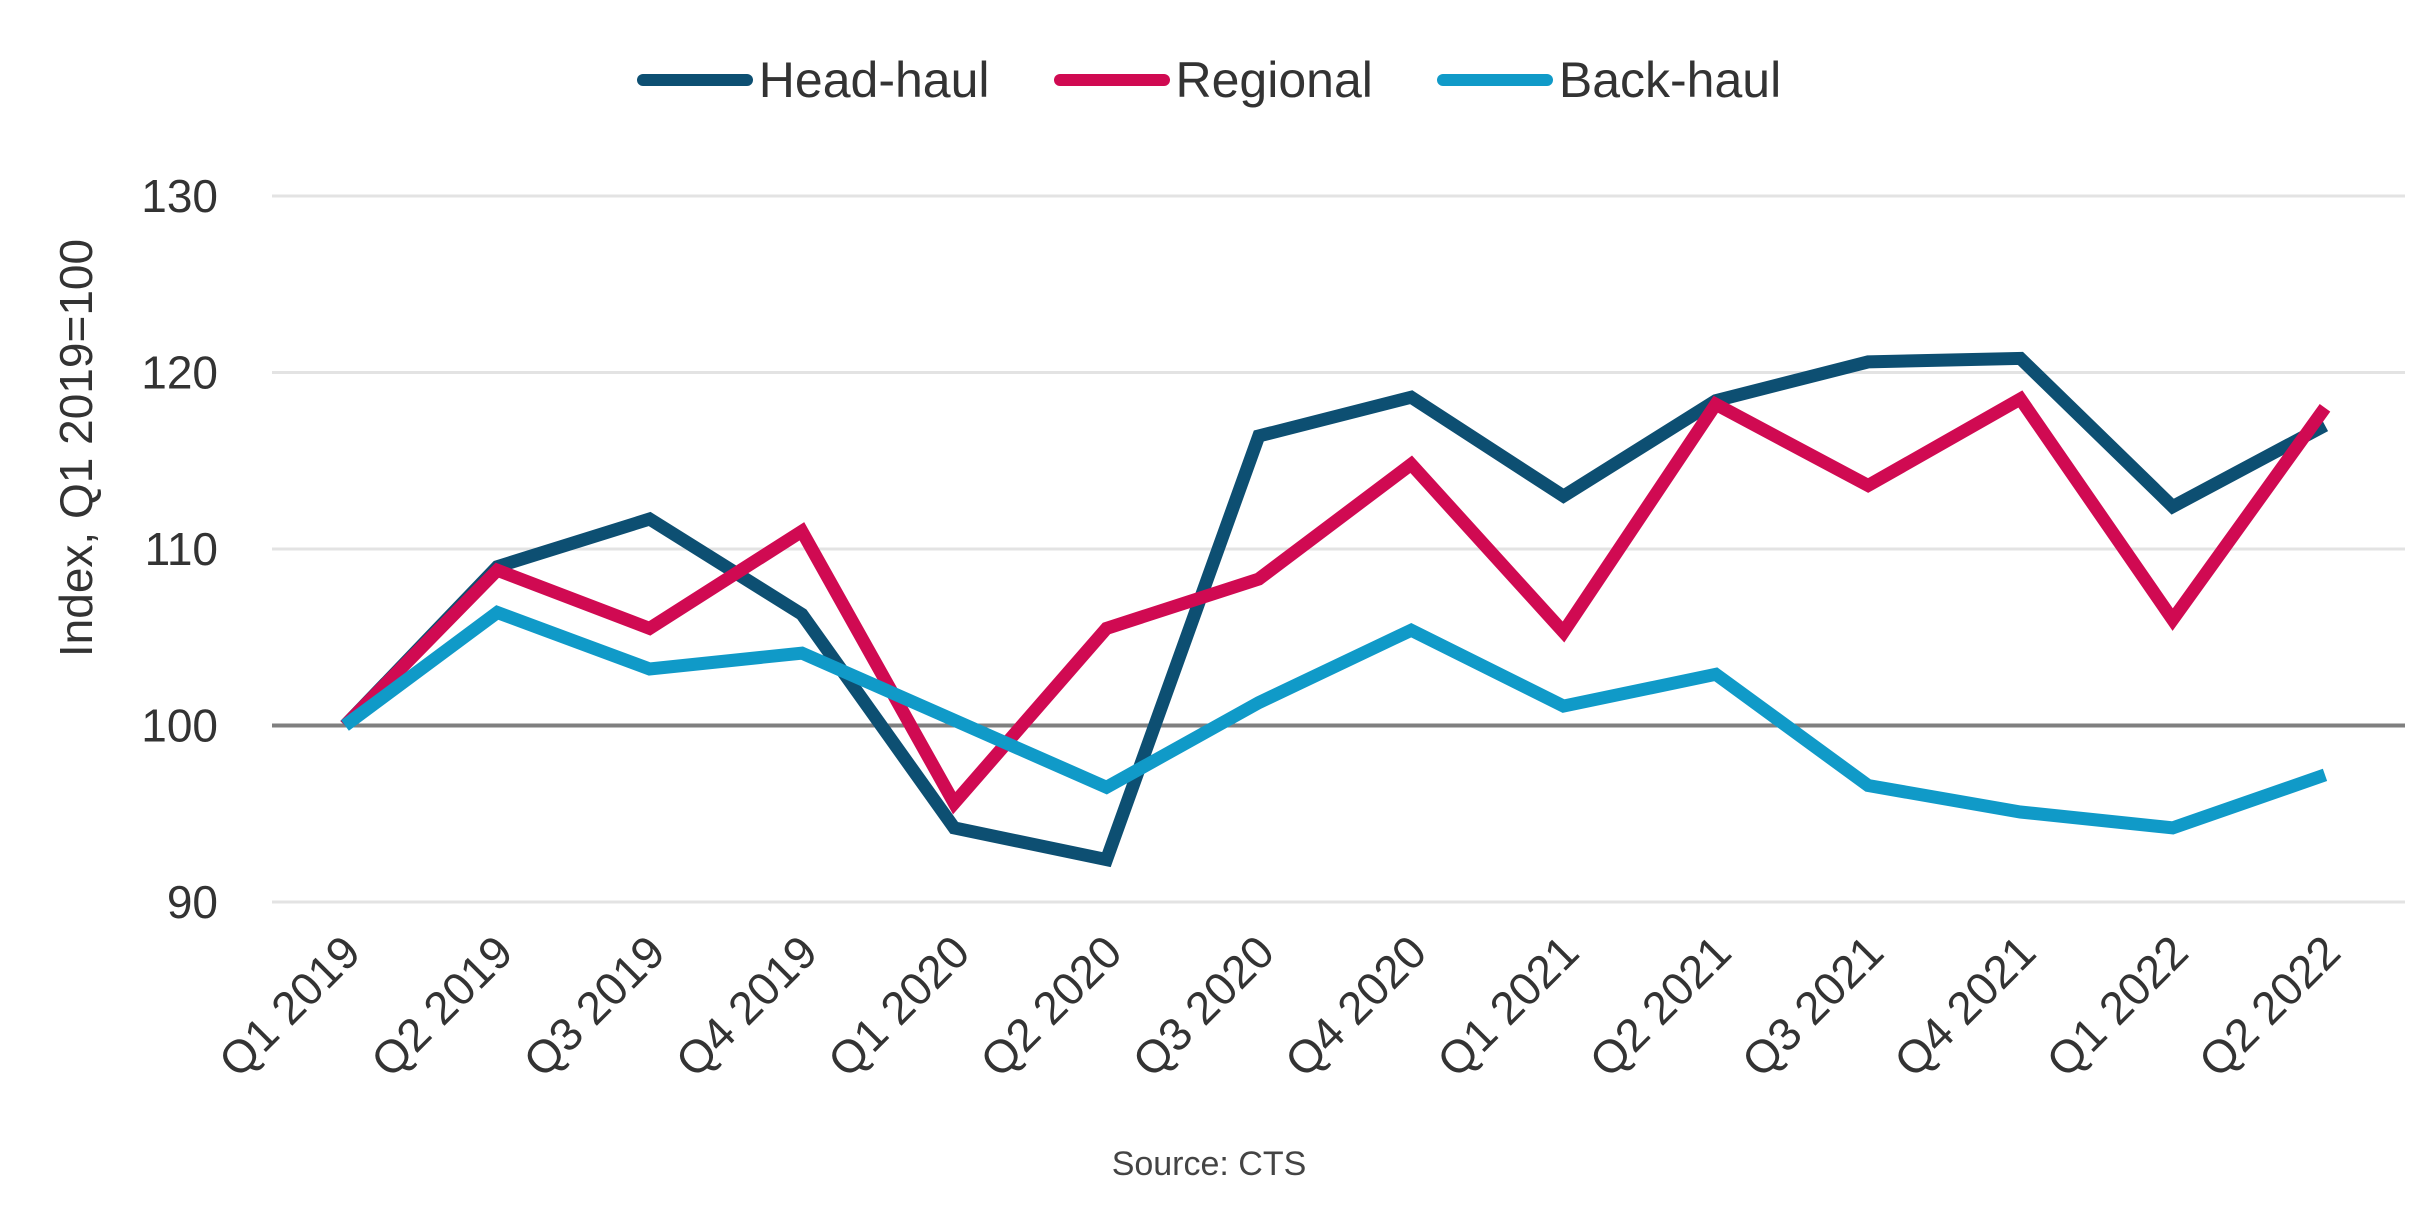 The height and width of the screenshot is (1218, 2418). I want to click on y-tick-label: 110, so click(181, 549).